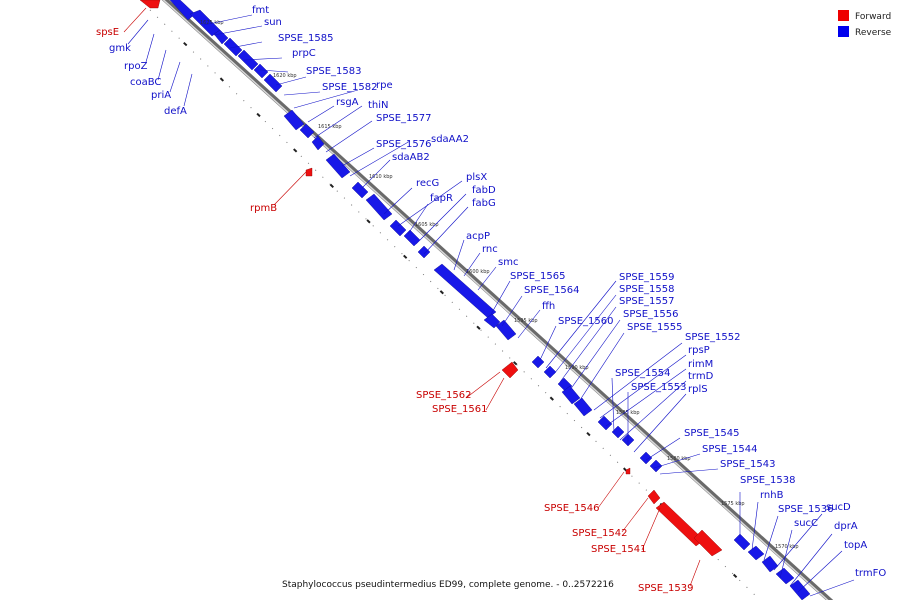 This screenshot has height=600, width=900. I want to click on gene-label: trmFO, so click(870, 573).